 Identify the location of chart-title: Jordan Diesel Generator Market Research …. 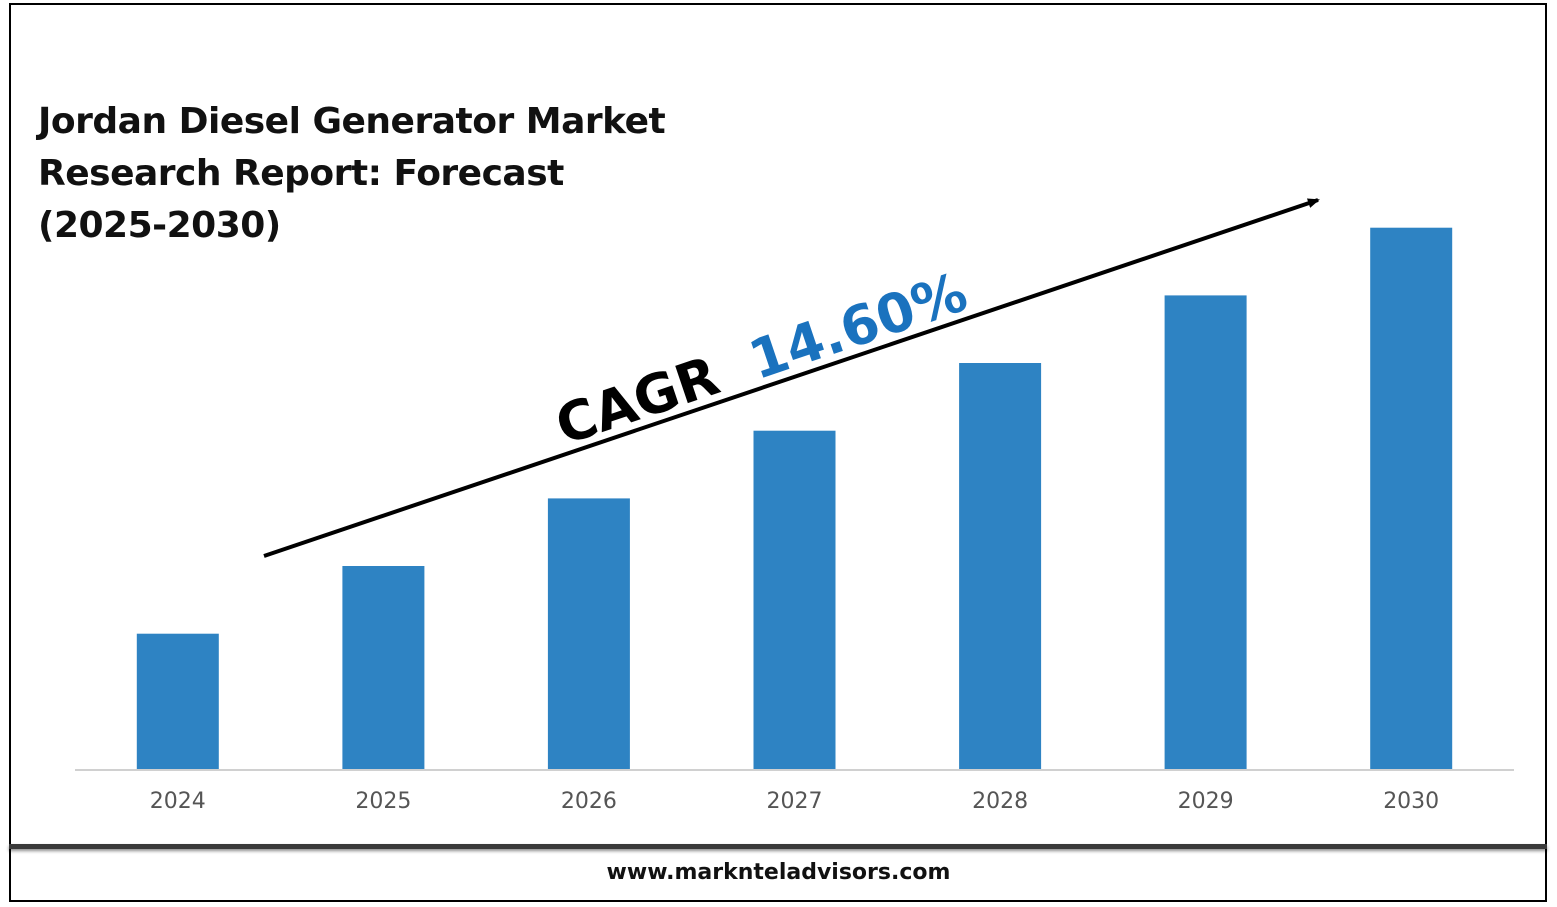
(388, 174).